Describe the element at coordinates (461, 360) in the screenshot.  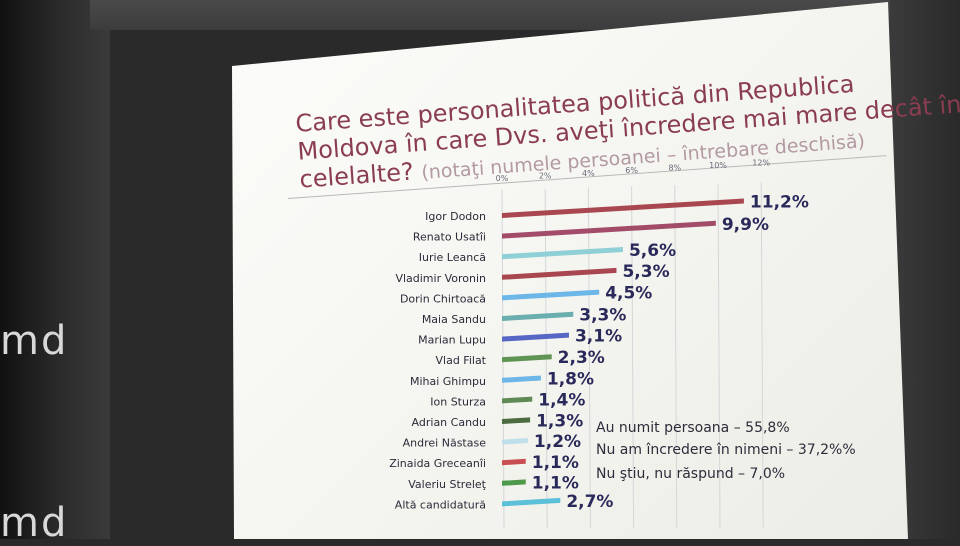
I see `category-label: Vlad Filat` at that location.